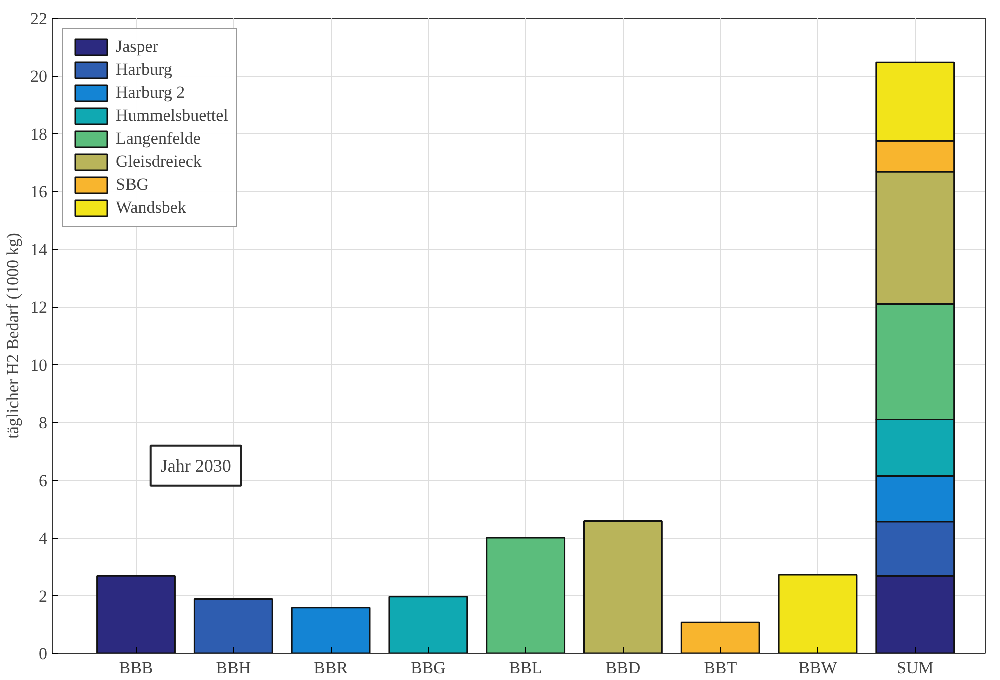 The height and width of the screenshot is (680, 1000). What do you see at coordinates (158, 139) in the screenshot?
I see `legend-label: Langenfelde` at bounding box center [158, 139].